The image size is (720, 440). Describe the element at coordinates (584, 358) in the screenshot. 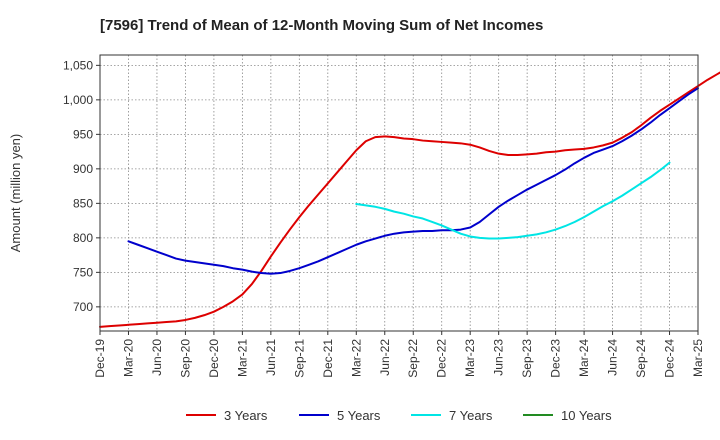

I see `x-tick-label: Mar-24` at that location.